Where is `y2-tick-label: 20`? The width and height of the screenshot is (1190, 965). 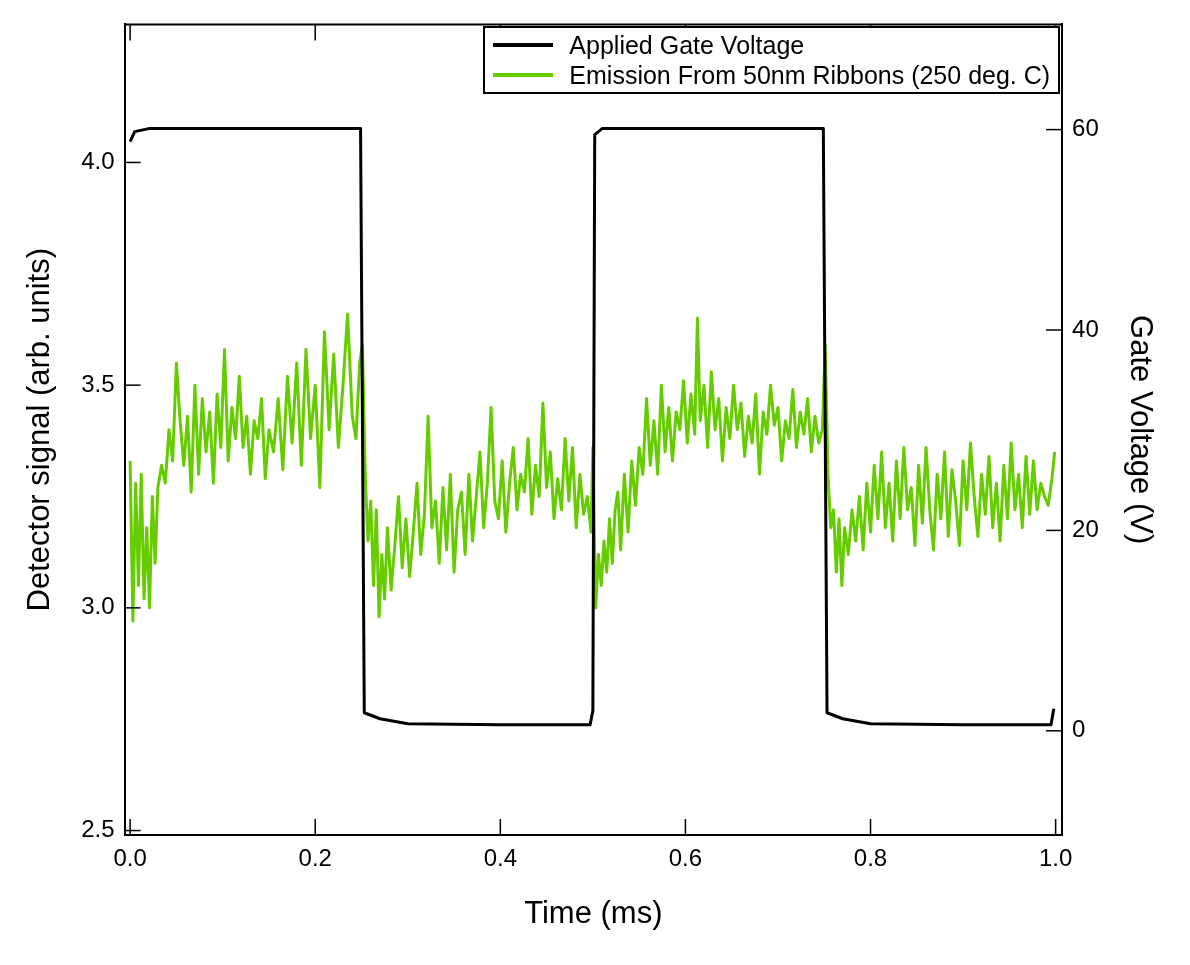
y2-tick-label: 20 is located at coordinates (1085, 529).